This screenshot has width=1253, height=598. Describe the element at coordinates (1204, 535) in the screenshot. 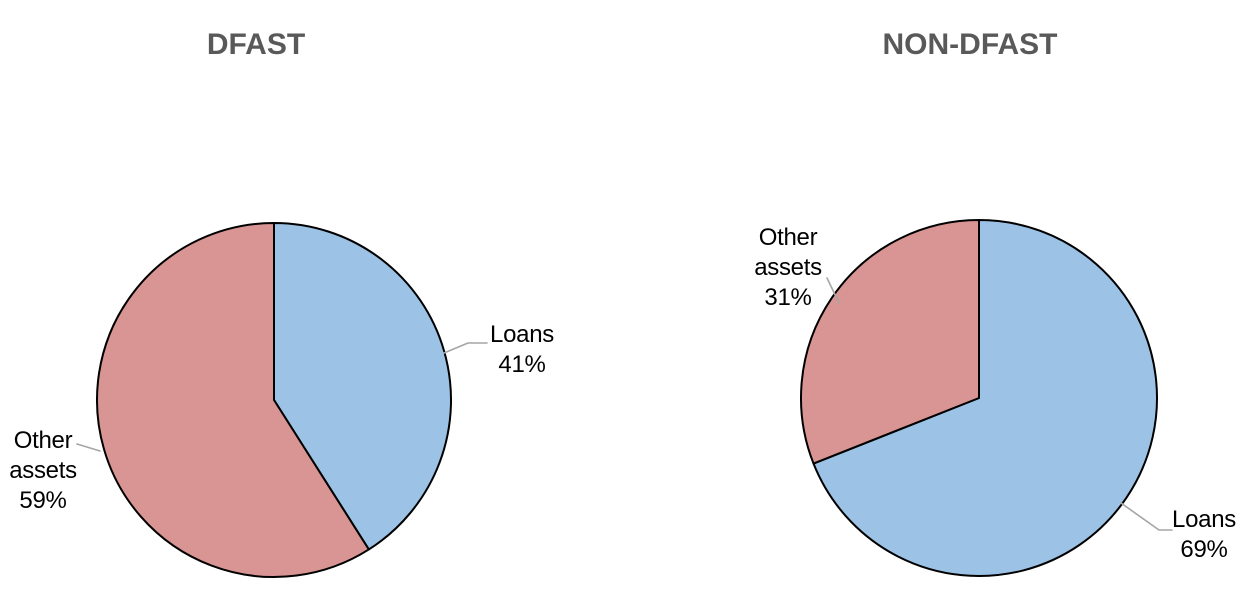

I see `slice-label-nondfast-loans: Loans 69%` at that location.